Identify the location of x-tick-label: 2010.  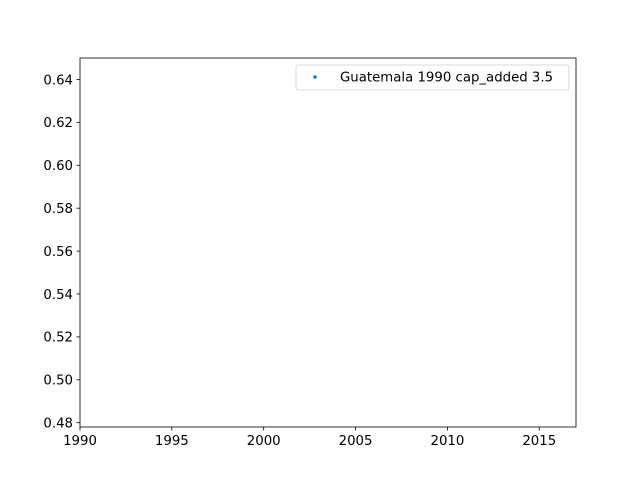
(447, 441).